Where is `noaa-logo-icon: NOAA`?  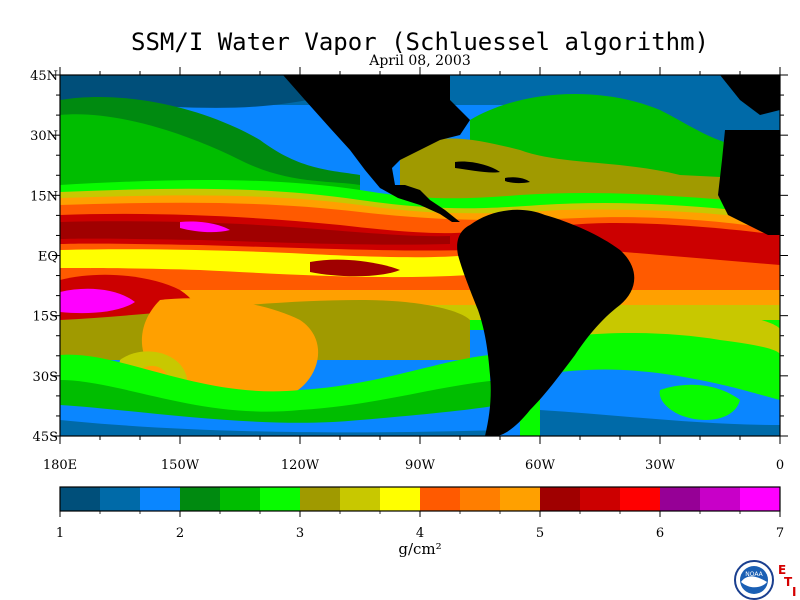
noaa-logo-icon: NOAA is located at coordinates (754, 580).